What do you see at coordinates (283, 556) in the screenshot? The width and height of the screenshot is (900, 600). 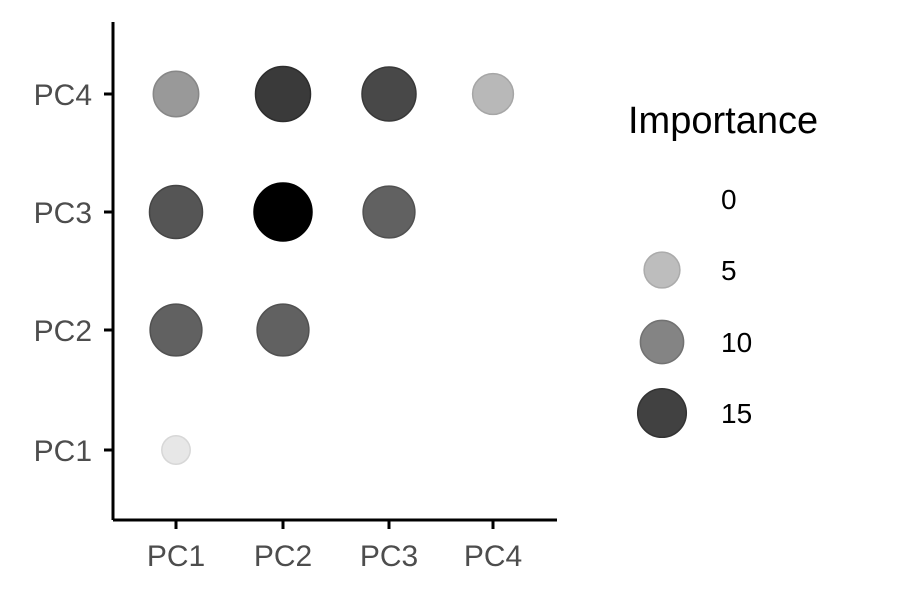 I see `x-tick-label-pc2: PC2` at bounding box center [283, 556].